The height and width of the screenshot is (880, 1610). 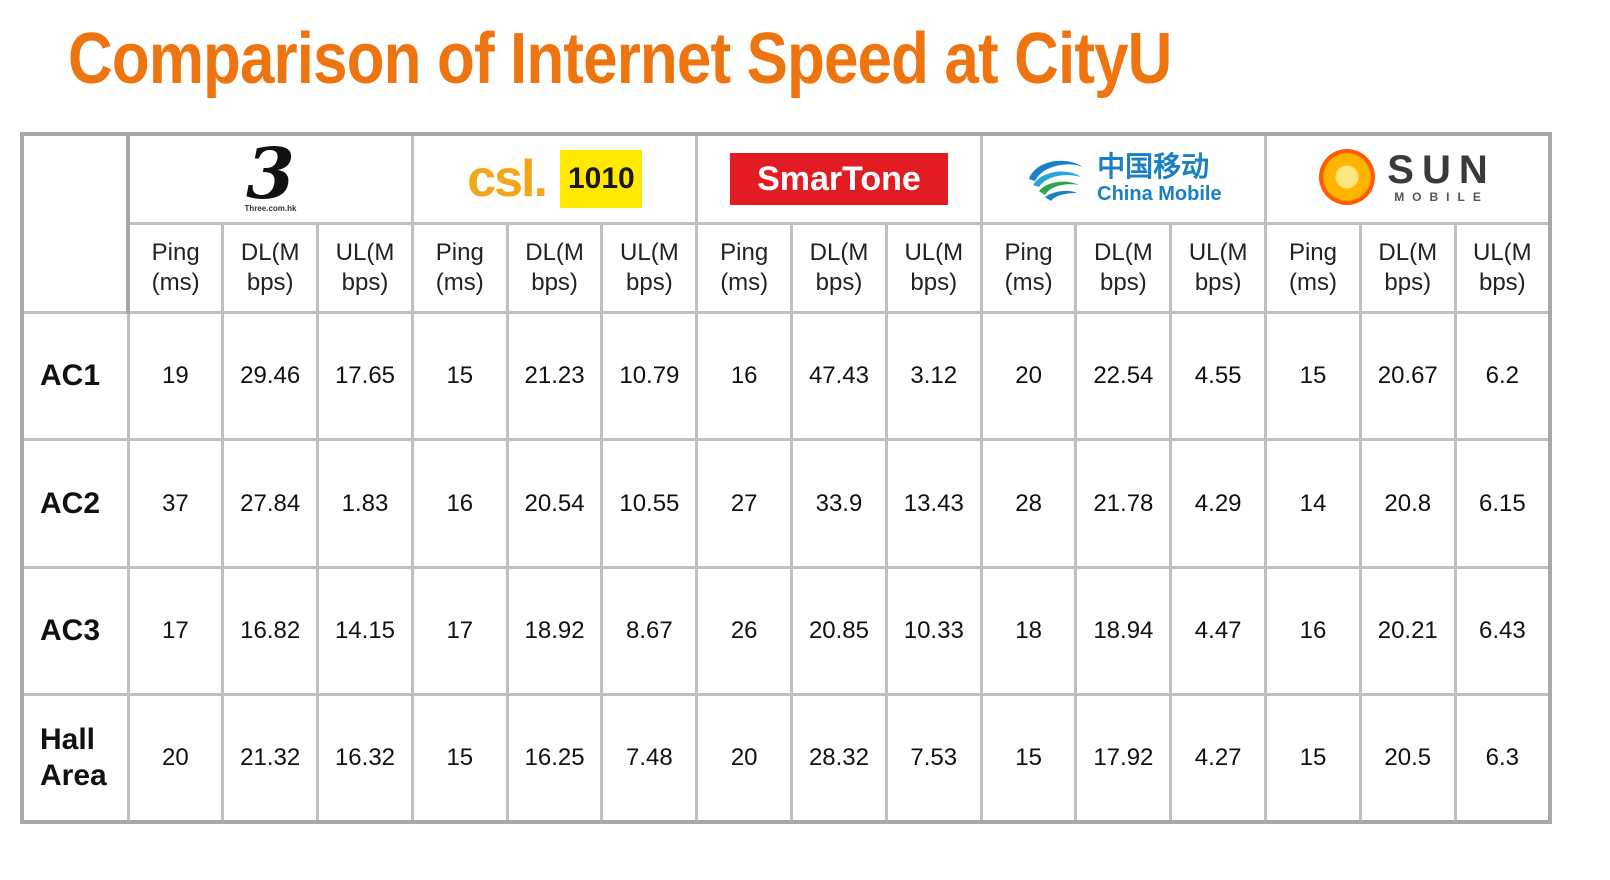 I want to click on sun-wordmark: SUN, so click(x=1441, y=169).